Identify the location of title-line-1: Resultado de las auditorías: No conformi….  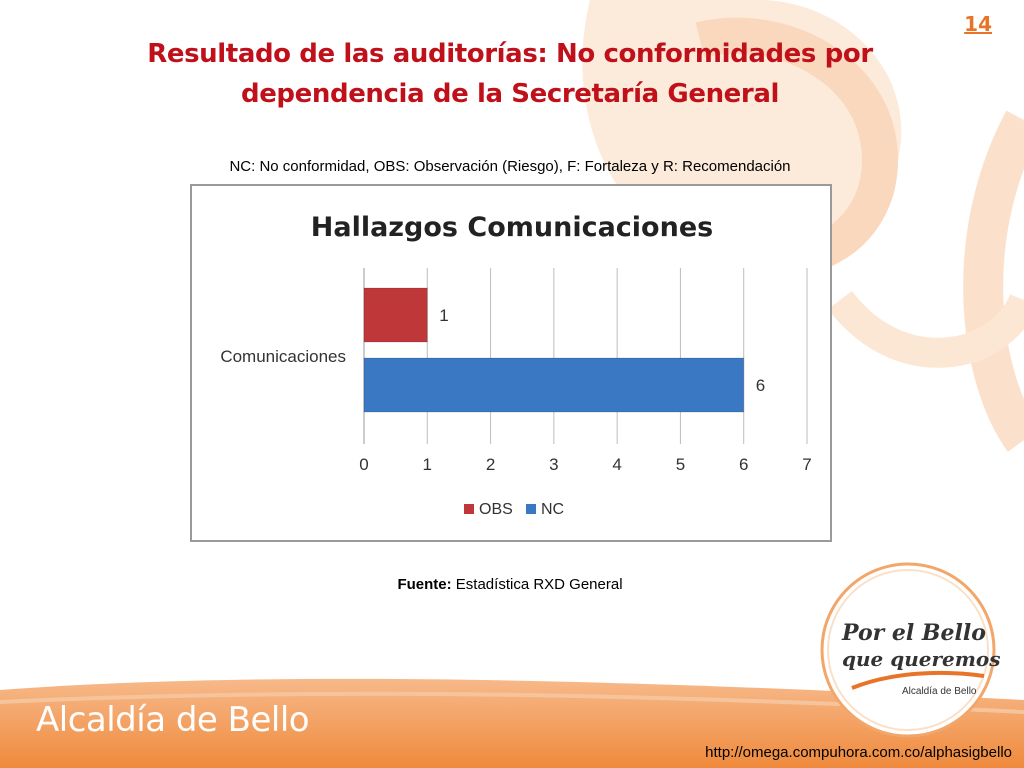
(510, 54).